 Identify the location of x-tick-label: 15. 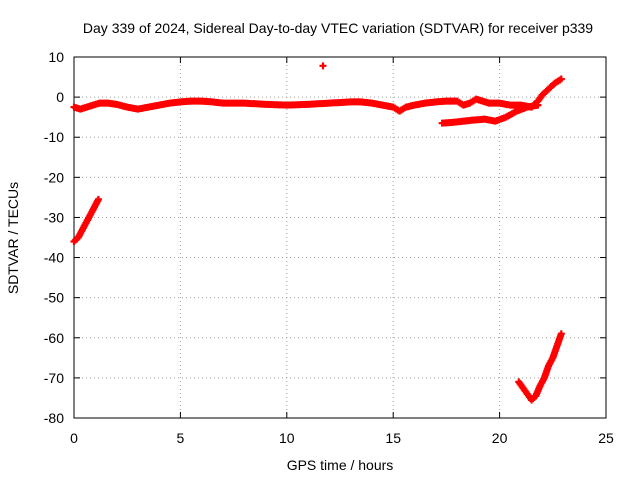
(393, 438).